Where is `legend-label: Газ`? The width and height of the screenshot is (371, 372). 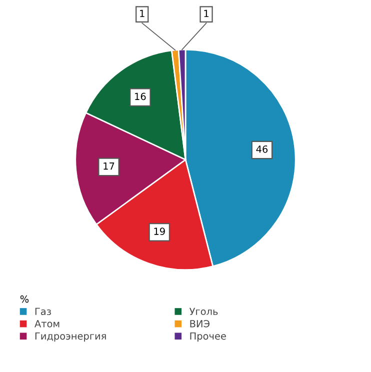
legend-label: Газ is located at coordinates (43, 312).